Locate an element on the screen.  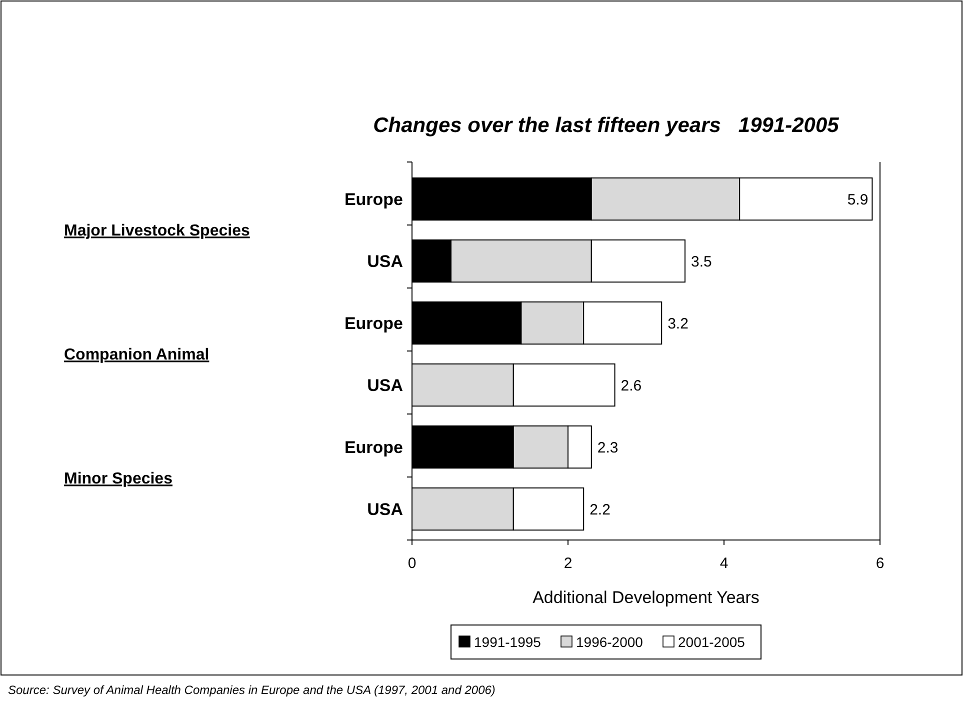
text: Minor Species is located at coordinates (118, 479).